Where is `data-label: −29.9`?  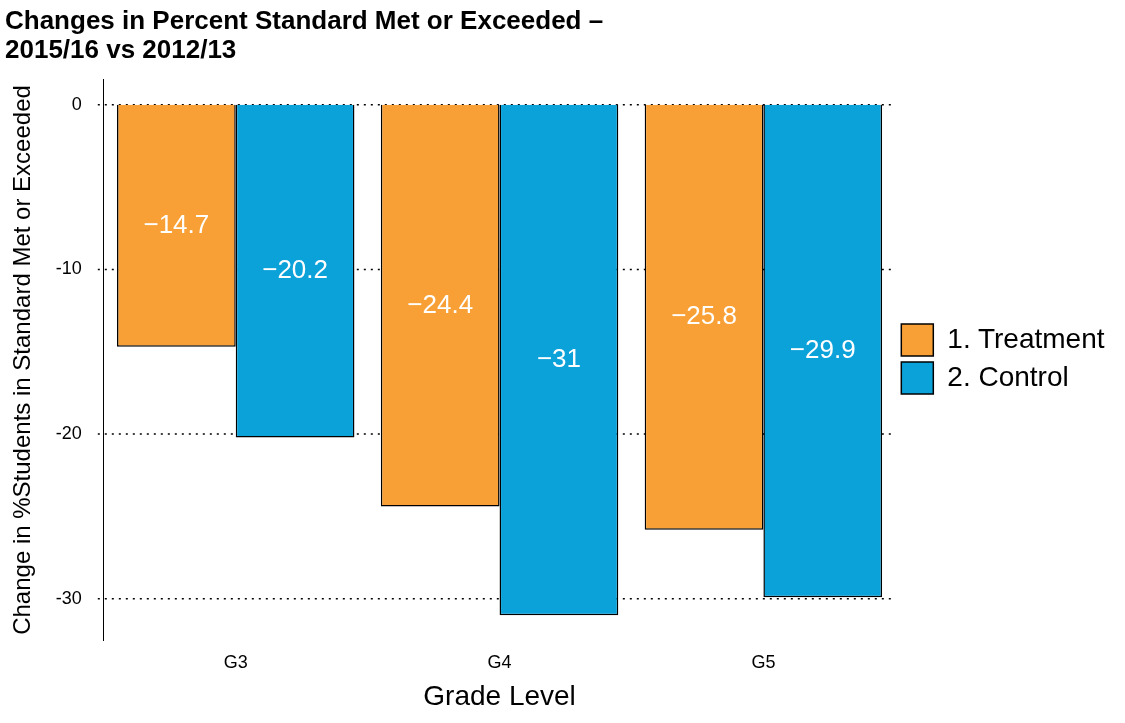 data-label: −29.9 is located at coordinates (822, 349).